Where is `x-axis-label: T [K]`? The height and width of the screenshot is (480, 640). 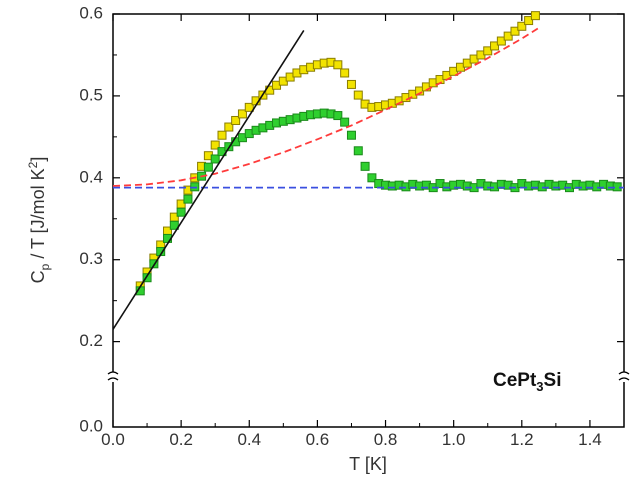 x-axis-label: T [K] is located at coordinates (368, 464).